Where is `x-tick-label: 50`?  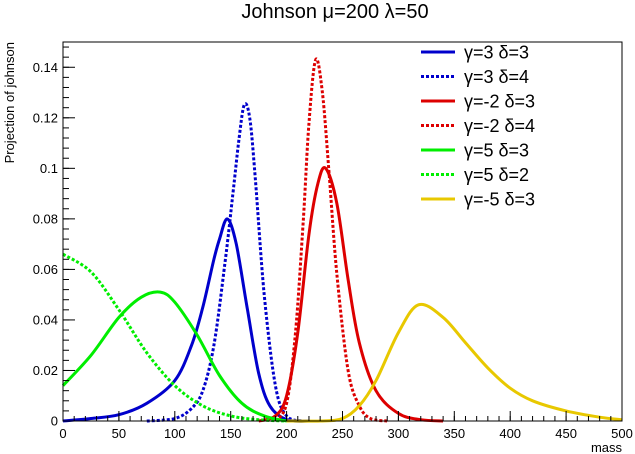 x-tick-label: 50 is located at coordinates (119, 433).